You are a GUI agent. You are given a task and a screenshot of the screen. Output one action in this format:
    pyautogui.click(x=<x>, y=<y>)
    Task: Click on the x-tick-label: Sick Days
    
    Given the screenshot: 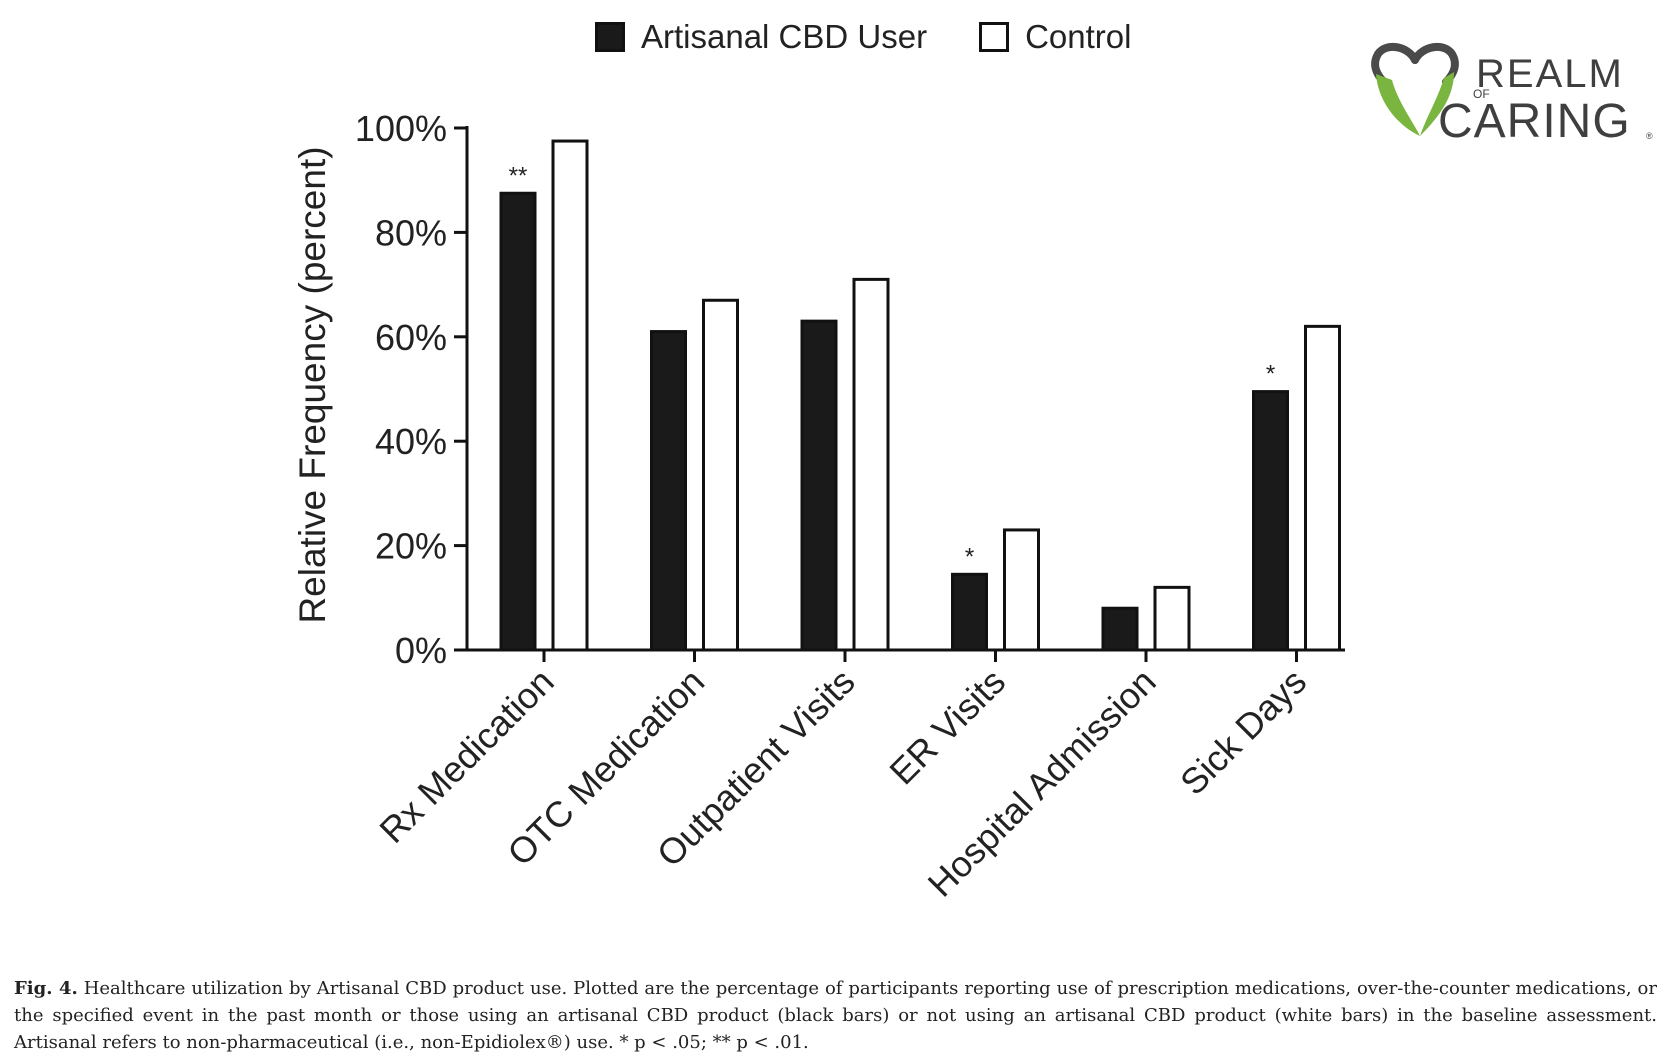 What is the action you would take?
    pyautogui.click(x=1243, y=732)
    